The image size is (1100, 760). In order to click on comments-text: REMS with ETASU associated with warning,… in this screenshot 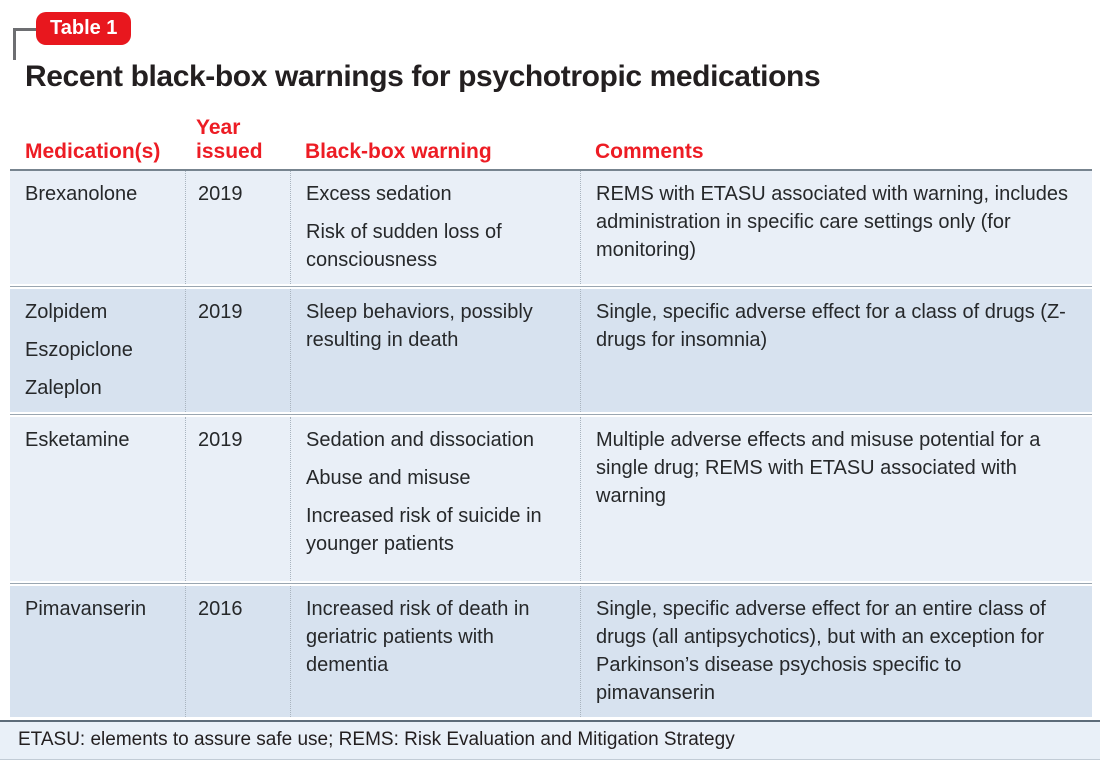, I will do `click(832, 222)`.